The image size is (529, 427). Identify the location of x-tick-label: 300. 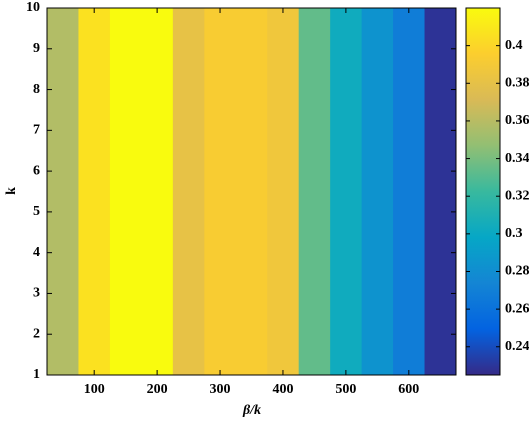
(220, 389).